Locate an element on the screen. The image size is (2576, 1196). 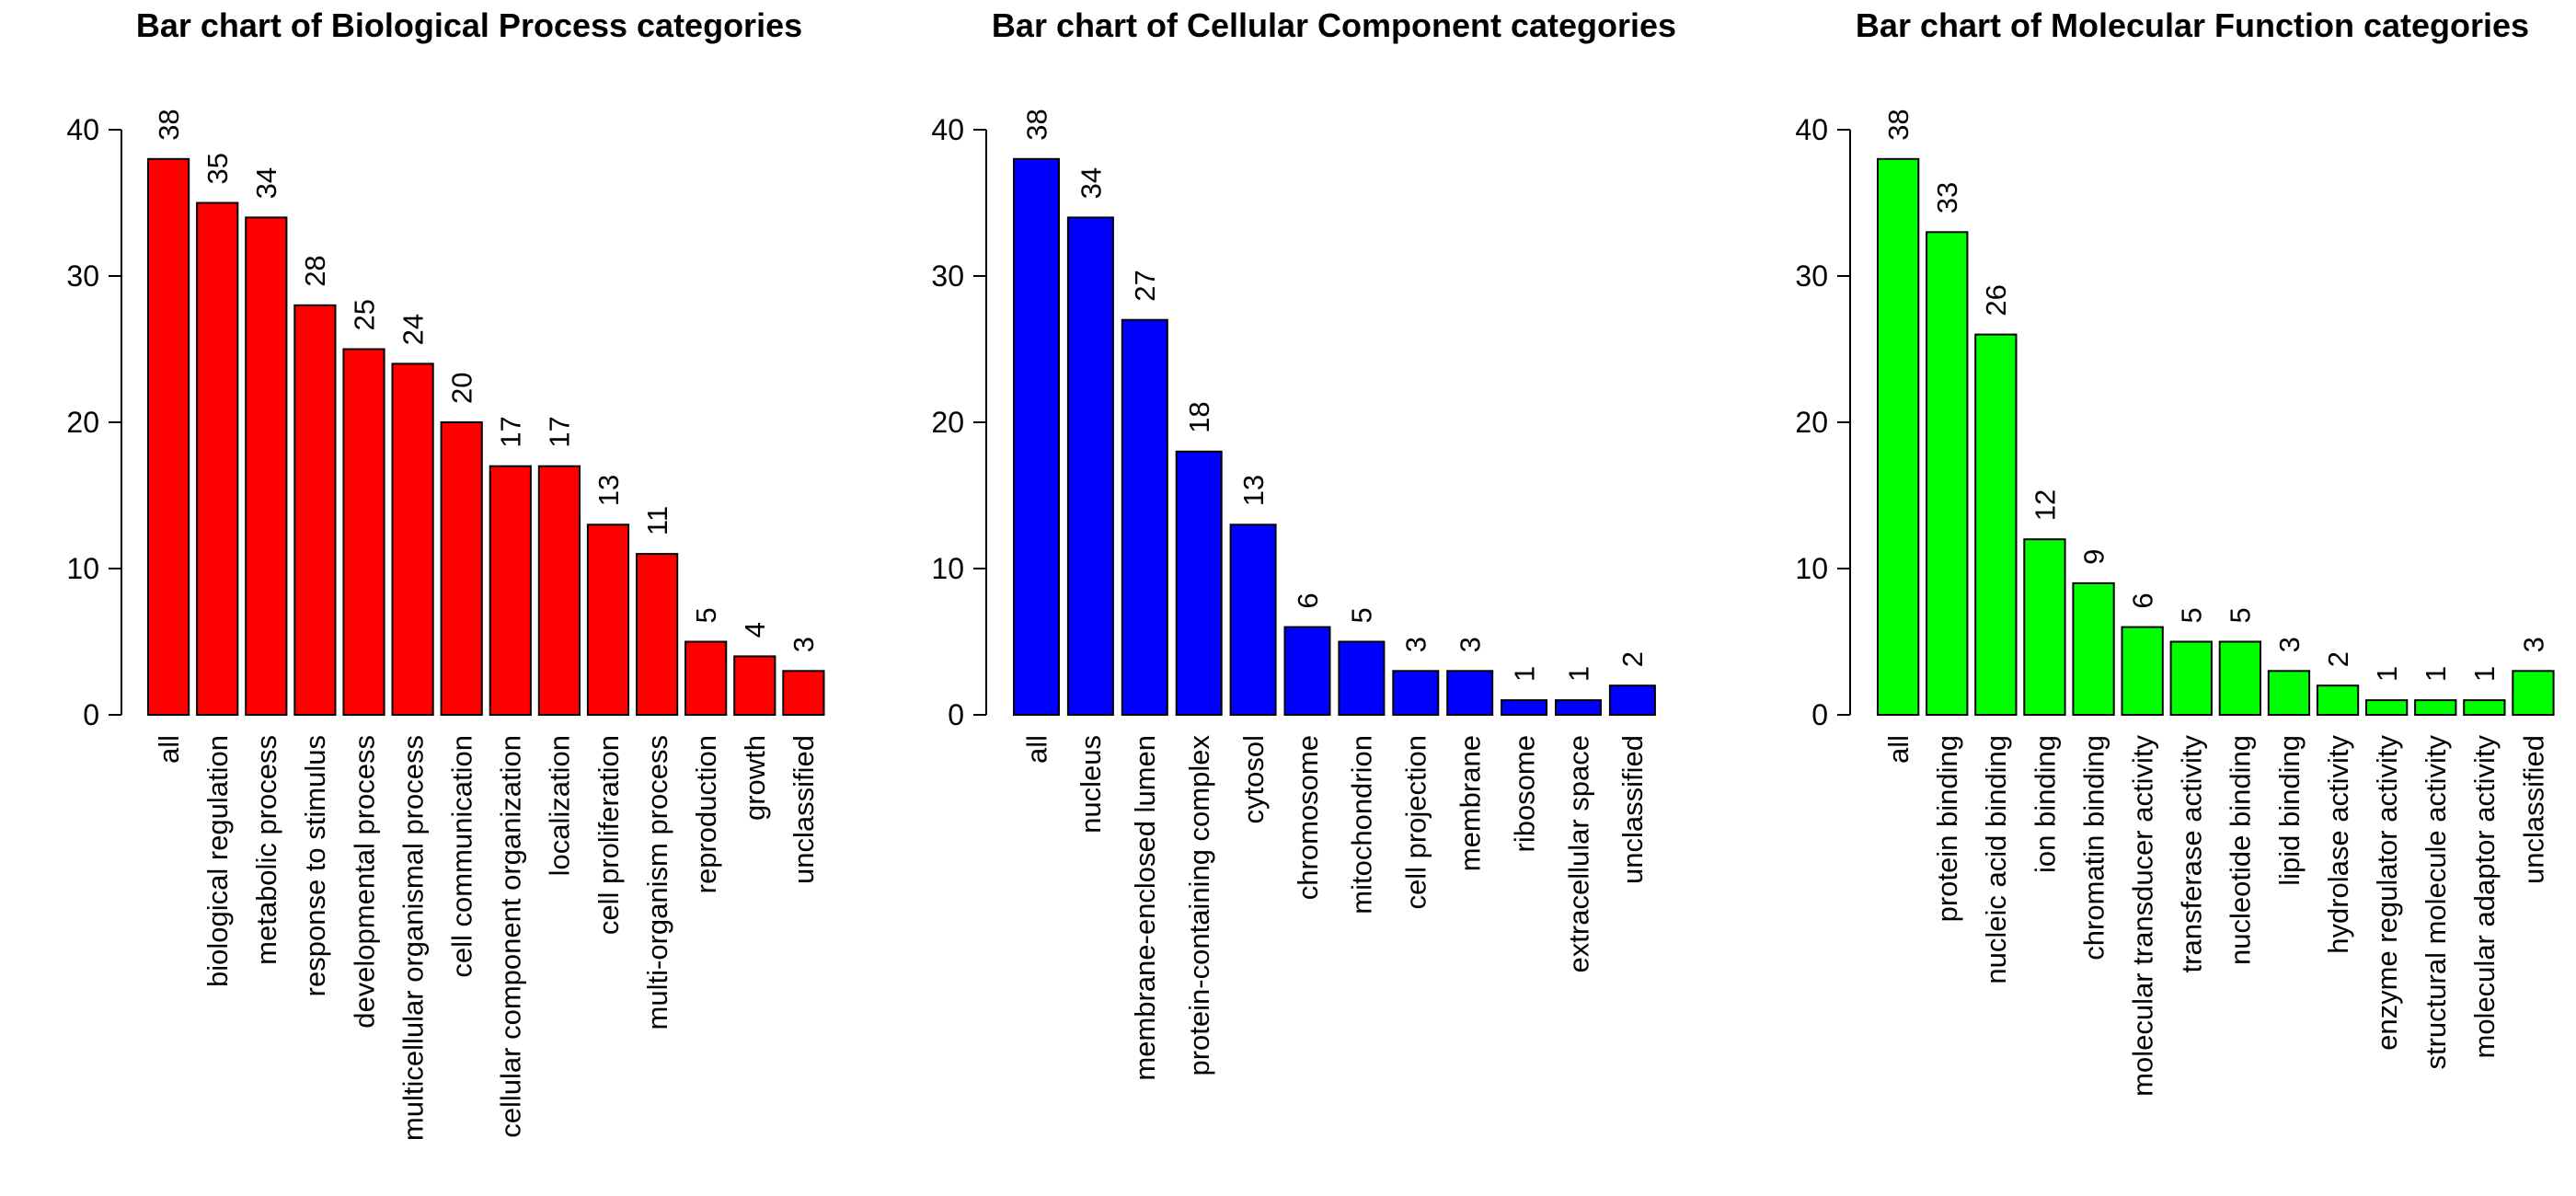
category-label: ribosome is located at coordinates (1524, 794).